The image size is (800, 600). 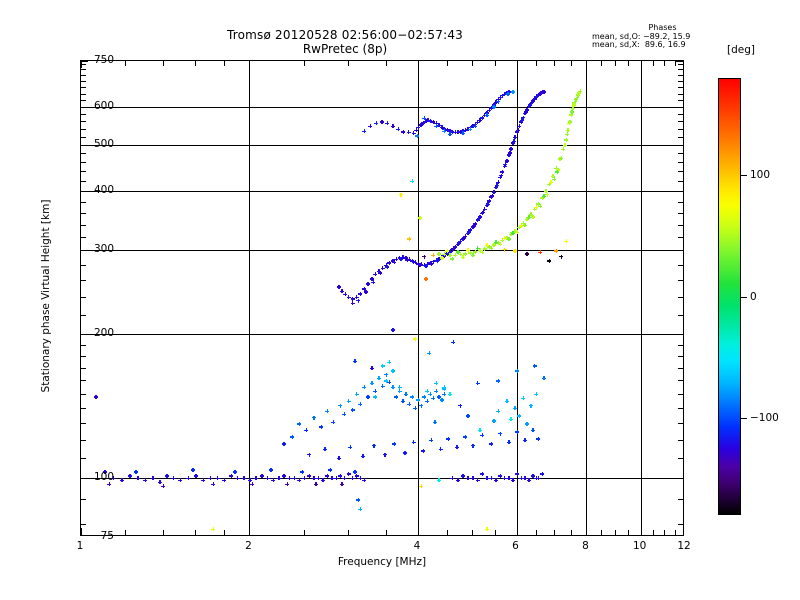 What do you see at coordinates (587, 298) in the screenshot?
I see `gridline-vertical` at bounding box center [587, 298].